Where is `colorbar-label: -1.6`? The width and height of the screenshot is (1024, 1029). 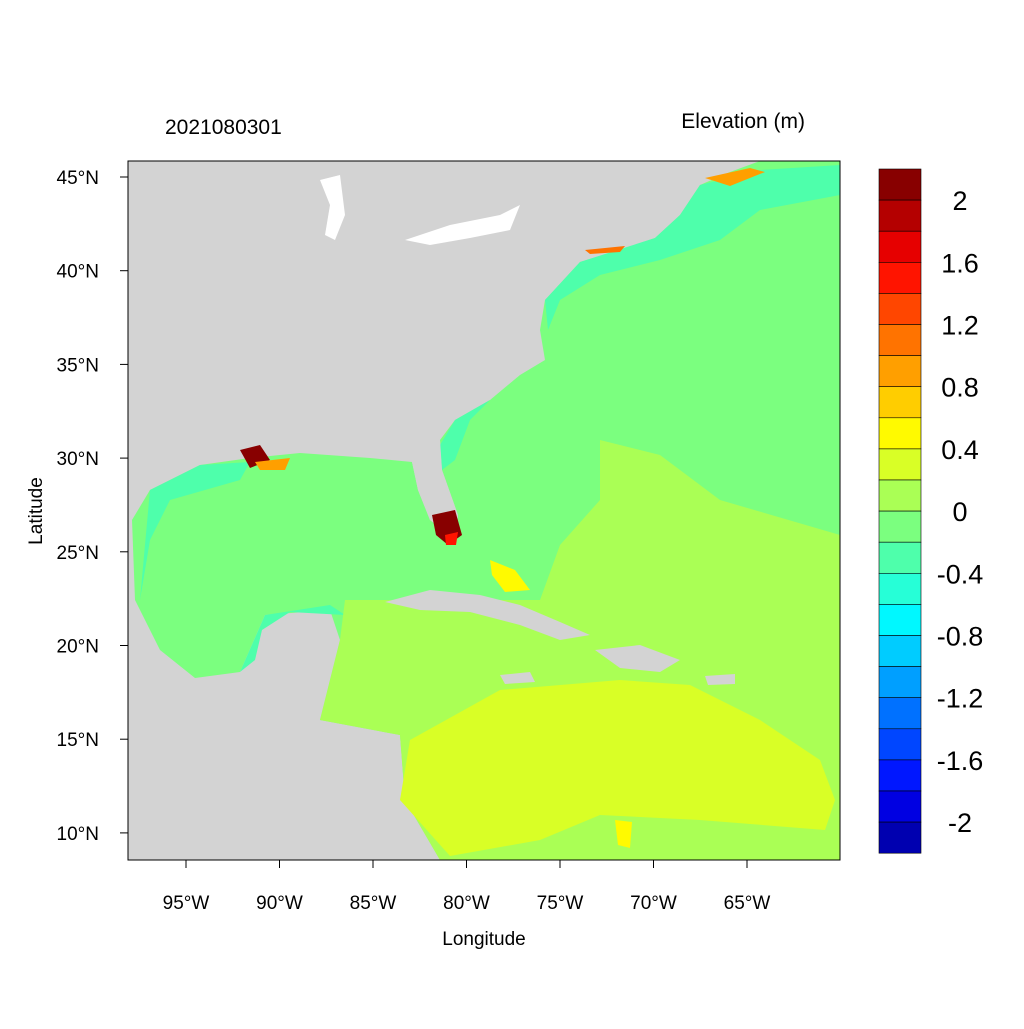 colorbar-label: -1.6 is located at coordinates (960, 761).